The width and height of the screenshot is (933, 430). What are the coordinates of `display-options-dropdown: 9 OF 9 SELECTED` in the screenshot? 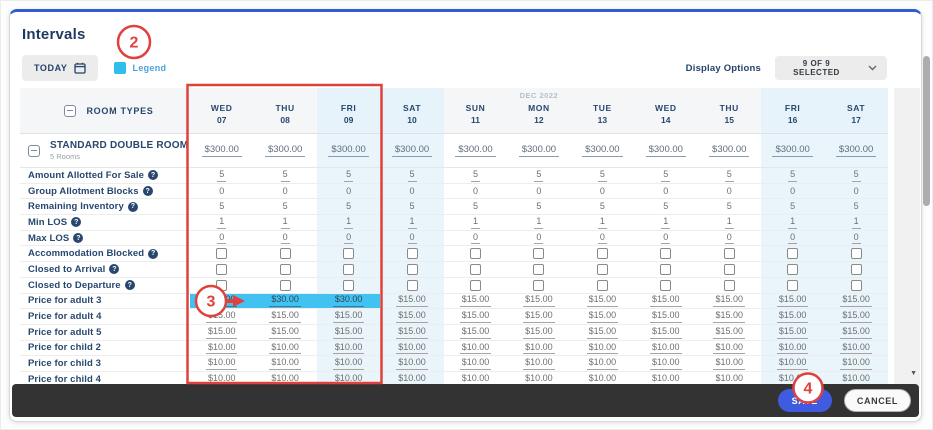 It's located at (831, 68).